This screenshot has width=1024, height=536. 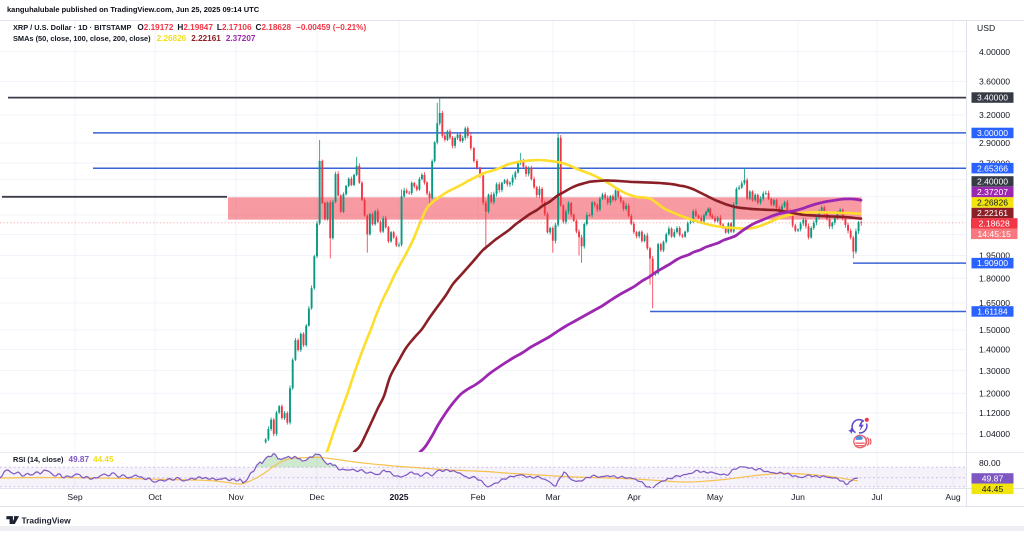 I want to click on svg-text: Jun, so click(x=798, y=497).